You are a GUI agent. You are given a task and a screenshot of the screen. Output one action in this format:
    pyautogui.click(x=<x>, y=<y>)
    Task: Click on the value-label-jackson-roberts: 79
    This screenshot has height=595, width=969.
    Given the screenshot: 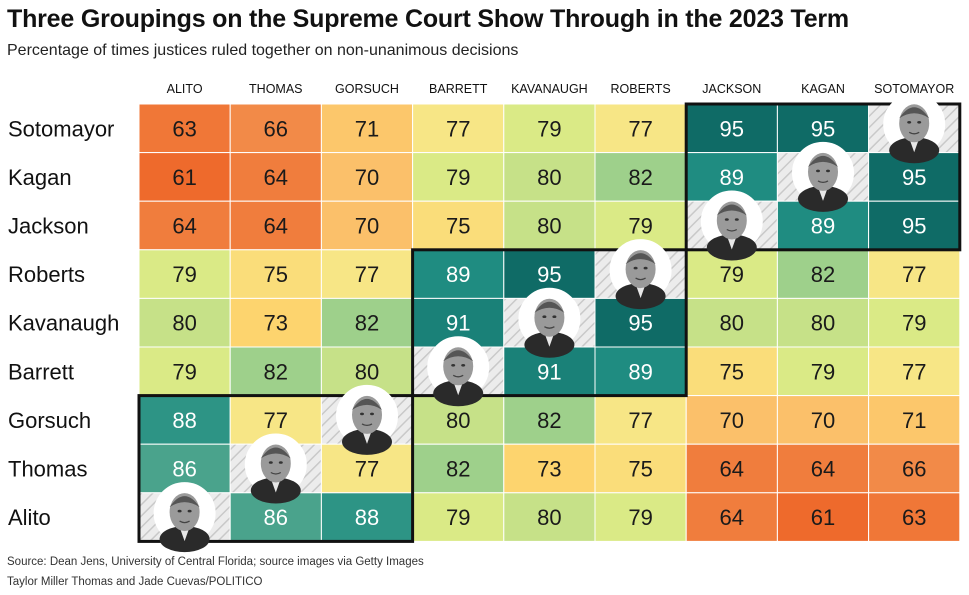 What is the action you would take?
    pyautogui.click(x=640, y=226)
    